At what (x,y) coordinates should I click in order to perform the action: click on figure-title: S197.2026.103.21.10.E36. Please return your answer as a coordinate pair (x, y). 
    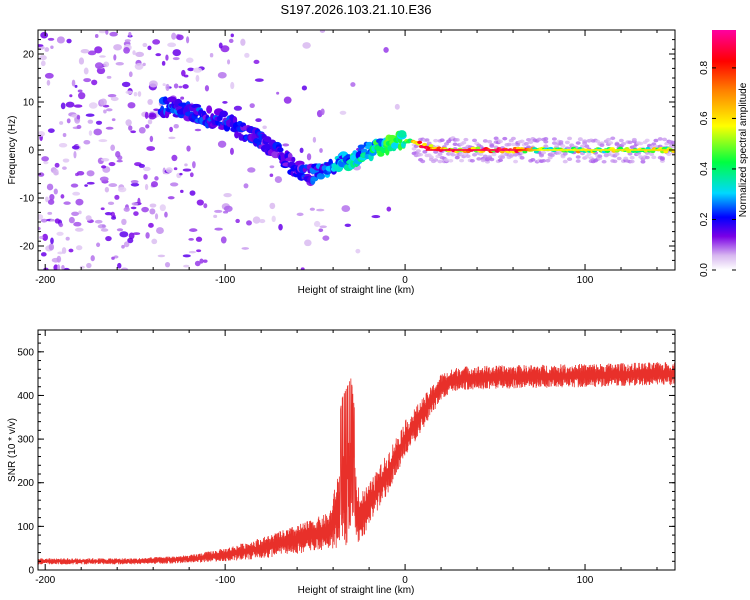
    Looking at the image, I should click on (355, 9).